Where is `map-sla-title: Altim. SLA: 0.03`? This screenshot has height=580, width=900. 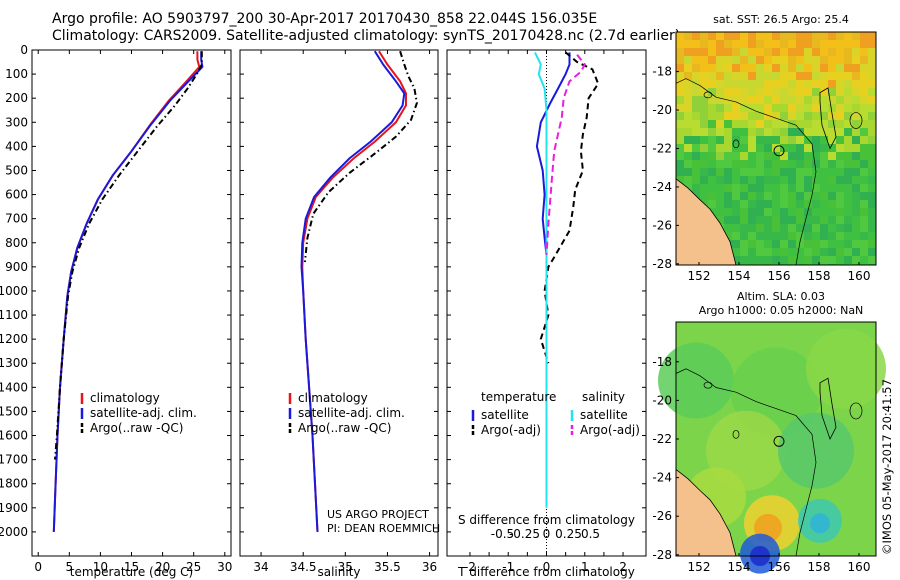
map-sla-title: Altim. SLA: 0.03 is located at coordinates (781, 296).